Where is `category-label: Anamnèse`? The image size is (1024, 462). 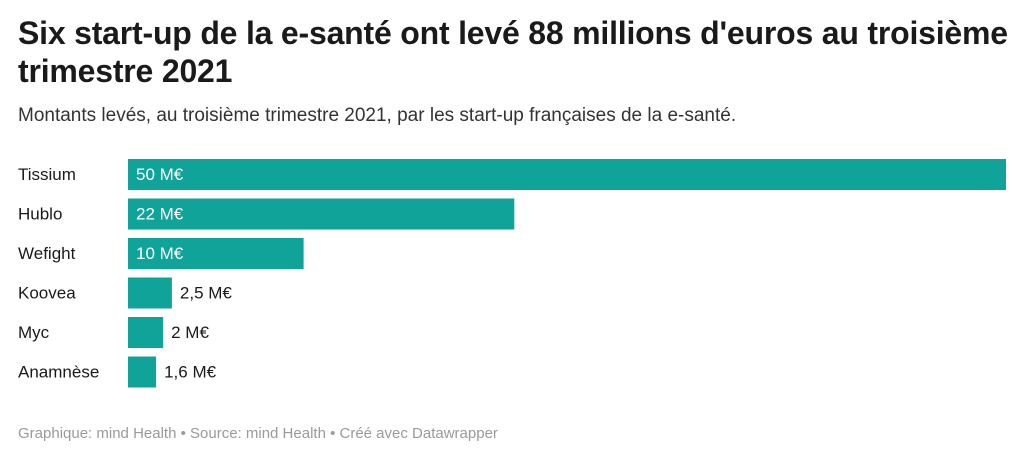
category-label: Anamnèse is located at coordinates (58, 372).